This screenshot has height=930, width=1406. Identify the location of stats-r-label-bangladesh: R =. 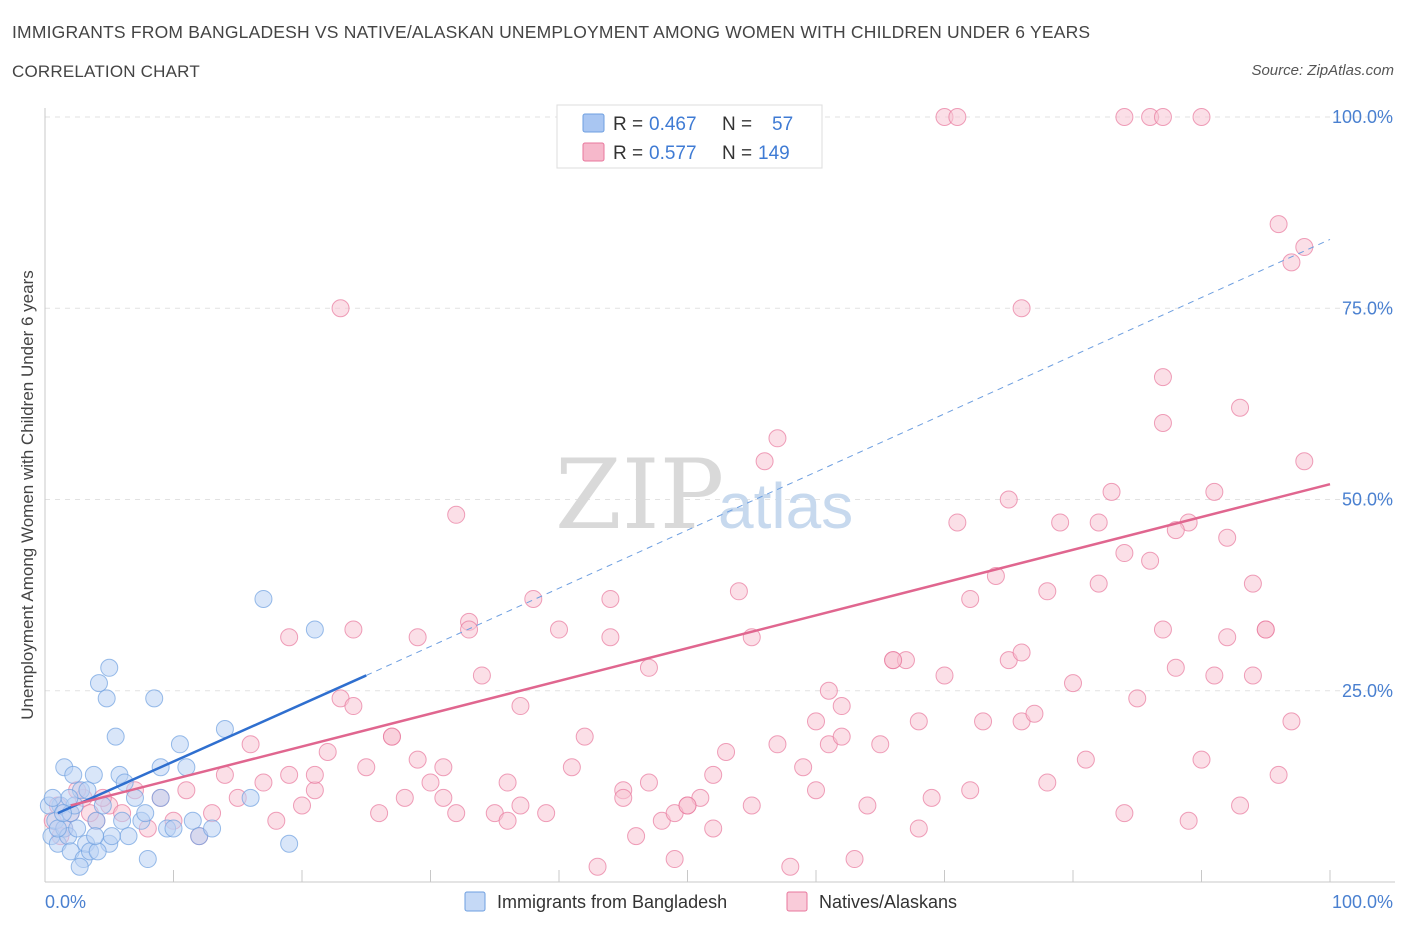
(628, 124).